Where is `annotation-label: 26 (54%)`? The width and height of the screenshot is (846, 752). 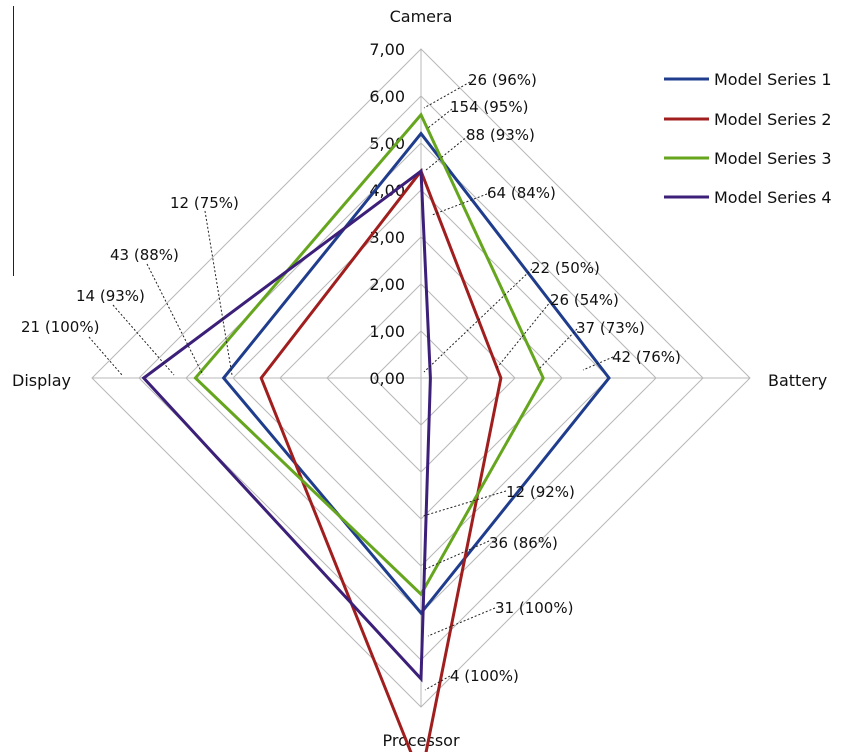 annotation-label: 26 (54%) is located at coordinates (584, 300).